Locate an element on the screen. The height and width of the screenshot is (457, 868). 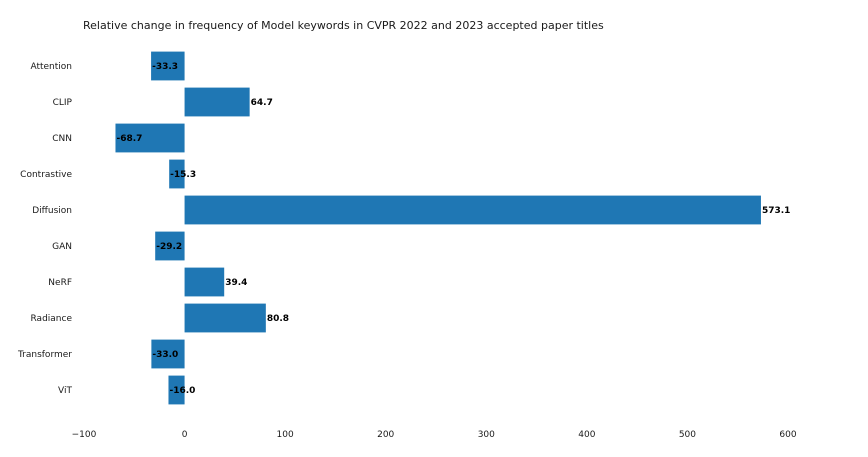
value-label-attention: -33.3 is located at coordinates (165, 67).